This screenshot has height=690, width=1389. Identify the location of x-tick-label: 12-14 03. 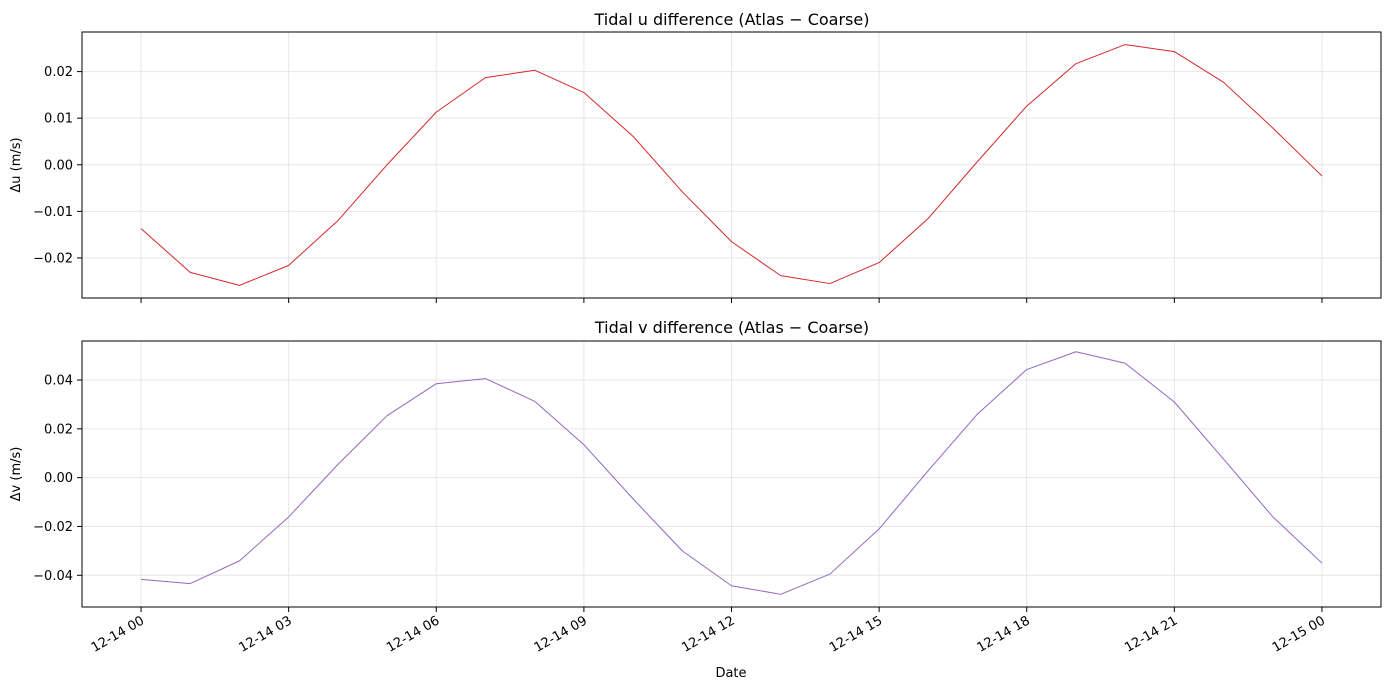
(266, 634).